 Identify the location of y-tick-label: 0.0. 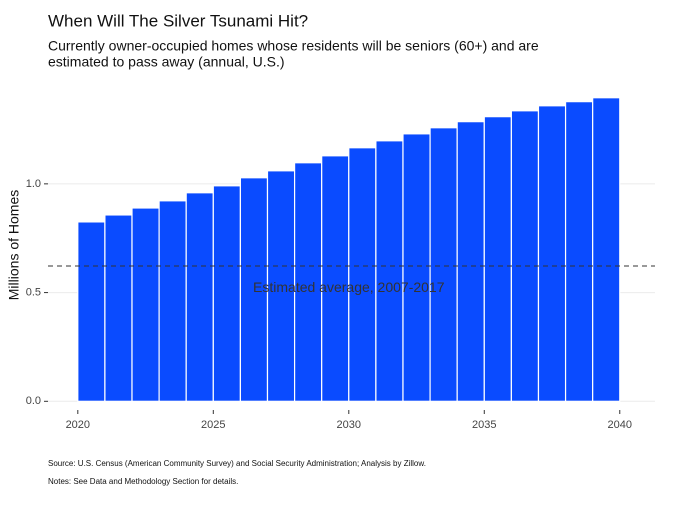
(33, 401).